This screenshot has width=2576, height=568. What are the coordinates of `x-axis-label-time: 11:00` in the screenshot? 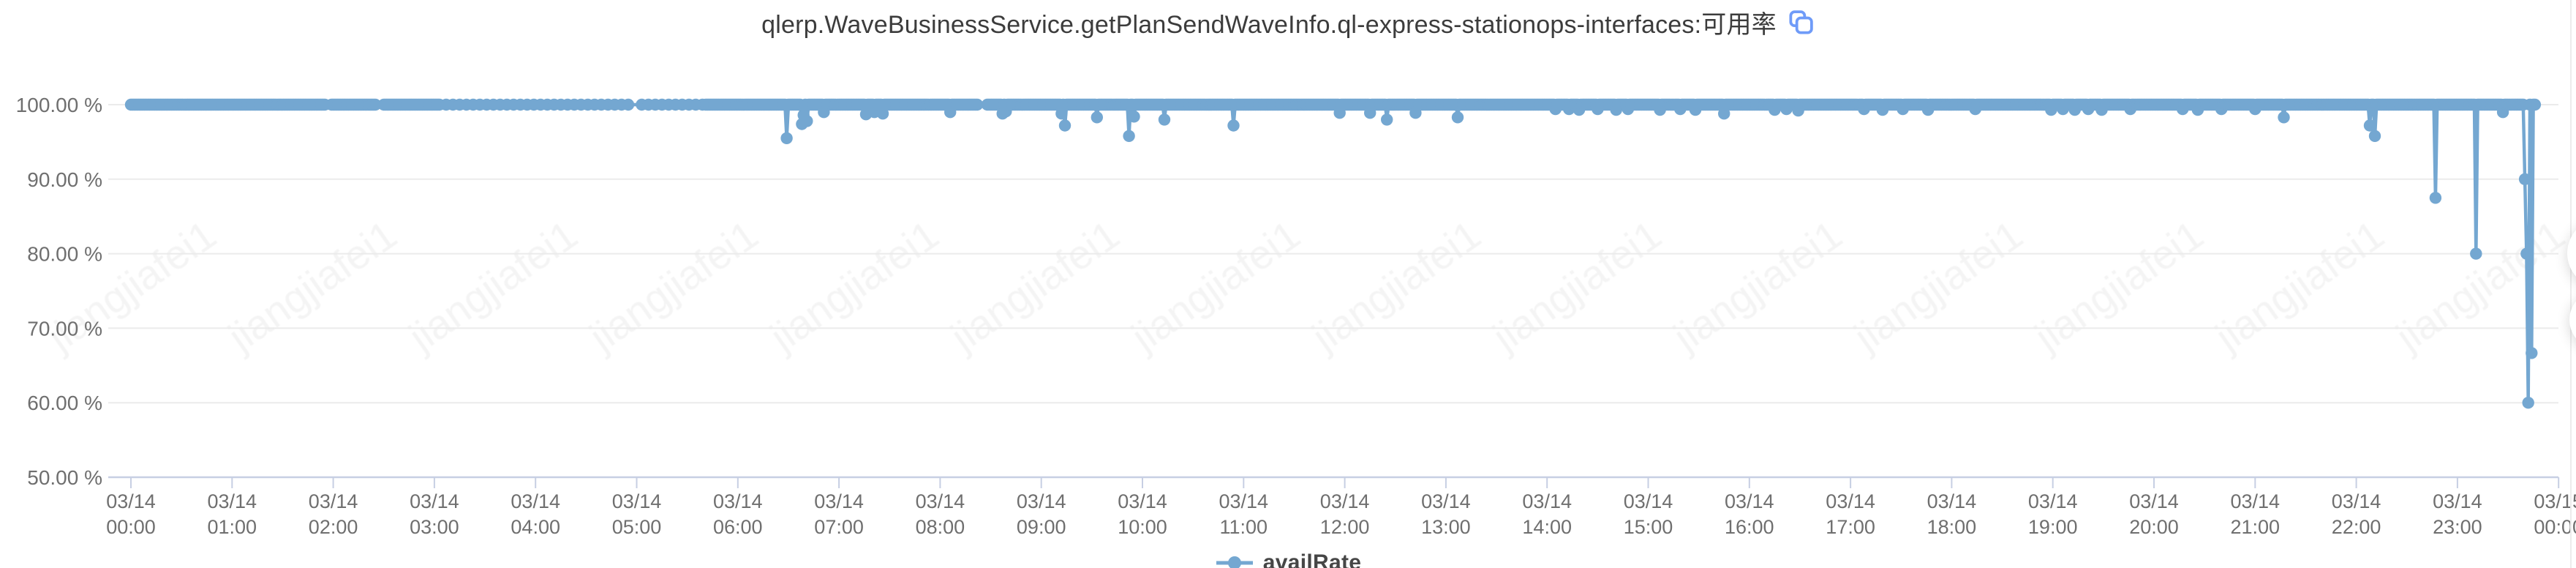 It's located at (1244, 527).